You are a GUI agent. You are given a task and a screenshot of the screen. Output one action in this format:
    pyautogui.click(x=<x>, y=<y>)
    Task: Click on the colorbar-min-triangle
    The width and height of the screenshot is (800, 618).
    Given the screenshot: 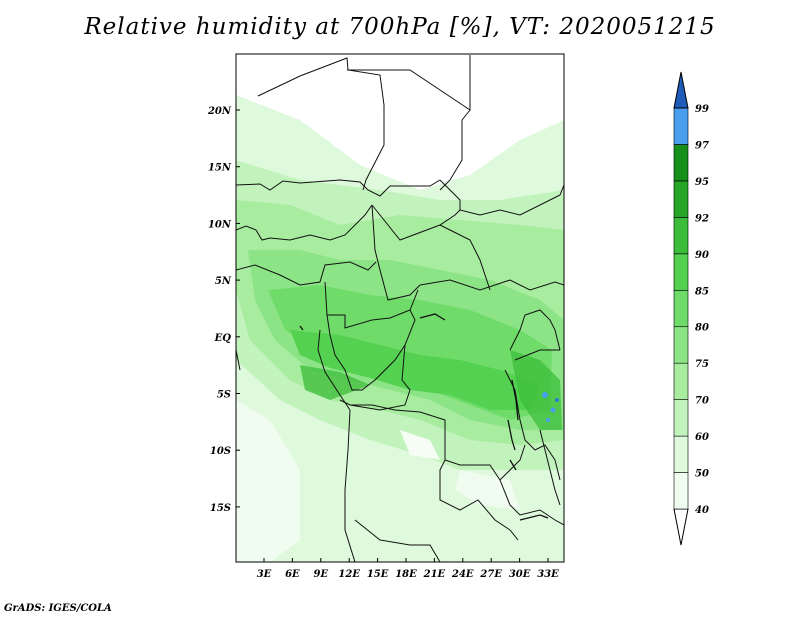 What is the action you would take?
    pyautogui.click(x=681, y=527)
    